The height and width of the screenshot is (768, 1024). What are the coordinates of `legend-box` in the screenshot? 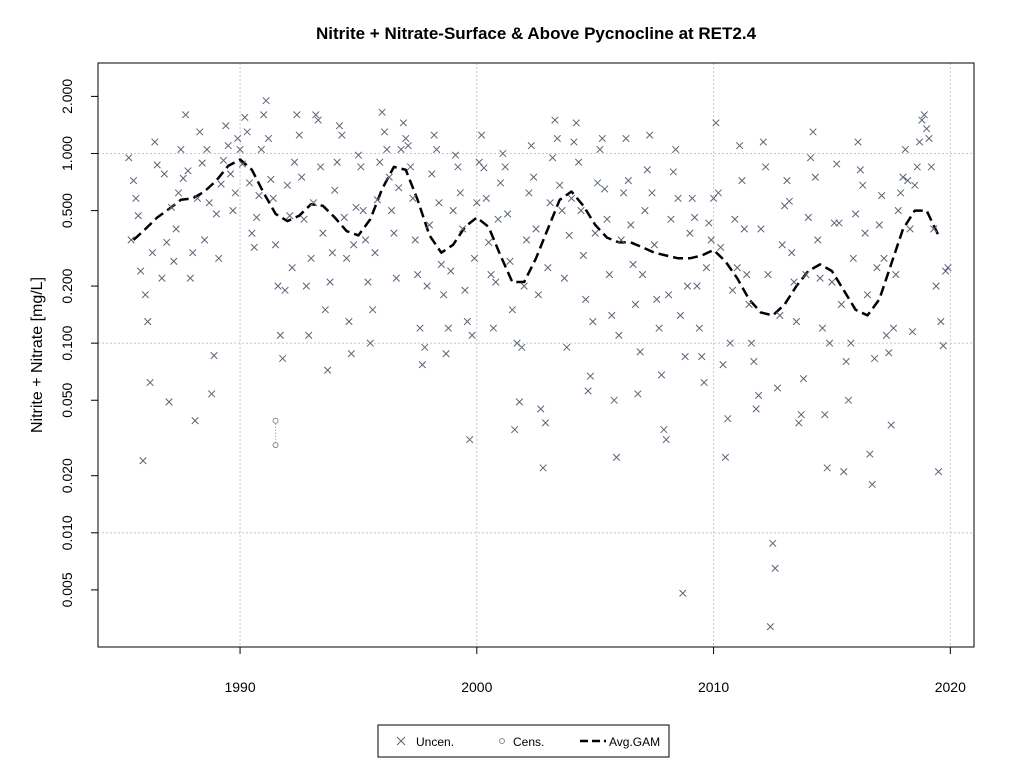 It's located at (523, 741).